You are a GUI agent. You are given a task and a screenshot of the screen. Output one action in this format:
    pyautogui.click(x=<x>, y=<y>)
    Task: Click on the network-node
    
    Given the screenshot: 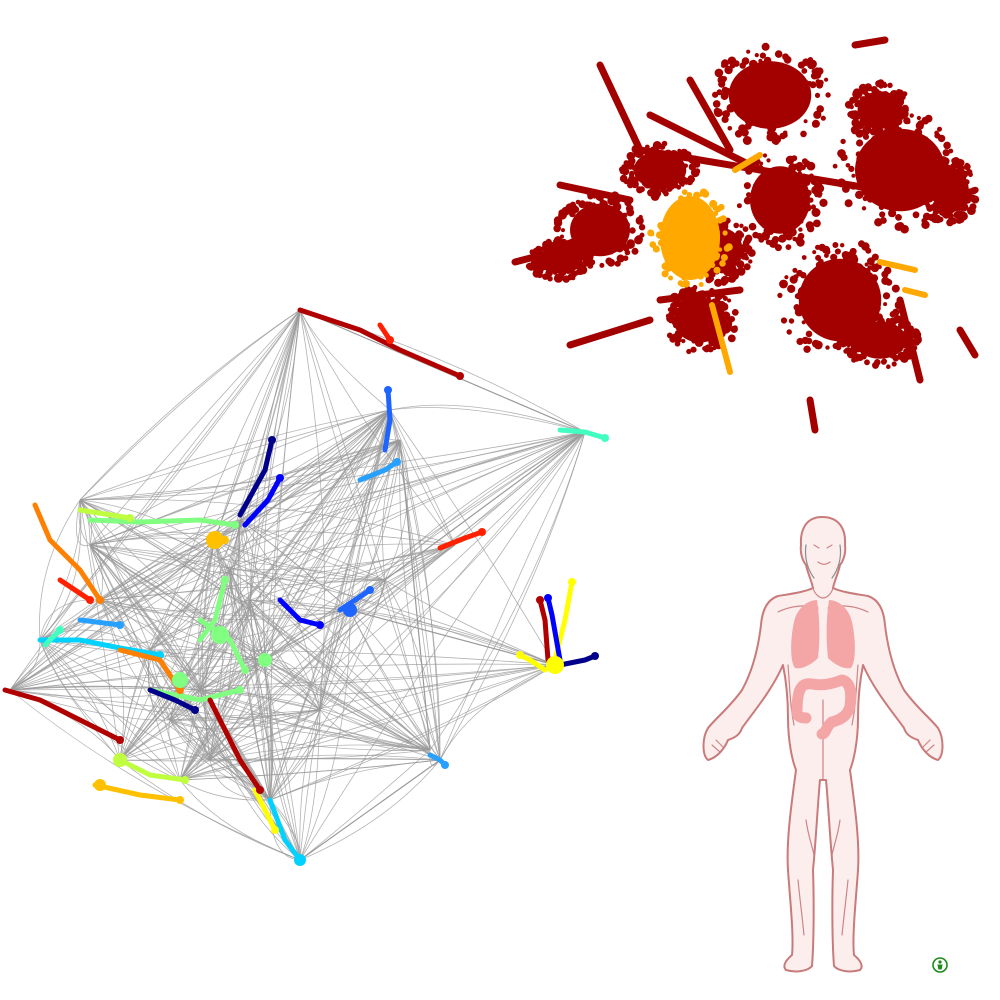 What is the action you would take?
    pyautogui.click(x=120, y=740)
    